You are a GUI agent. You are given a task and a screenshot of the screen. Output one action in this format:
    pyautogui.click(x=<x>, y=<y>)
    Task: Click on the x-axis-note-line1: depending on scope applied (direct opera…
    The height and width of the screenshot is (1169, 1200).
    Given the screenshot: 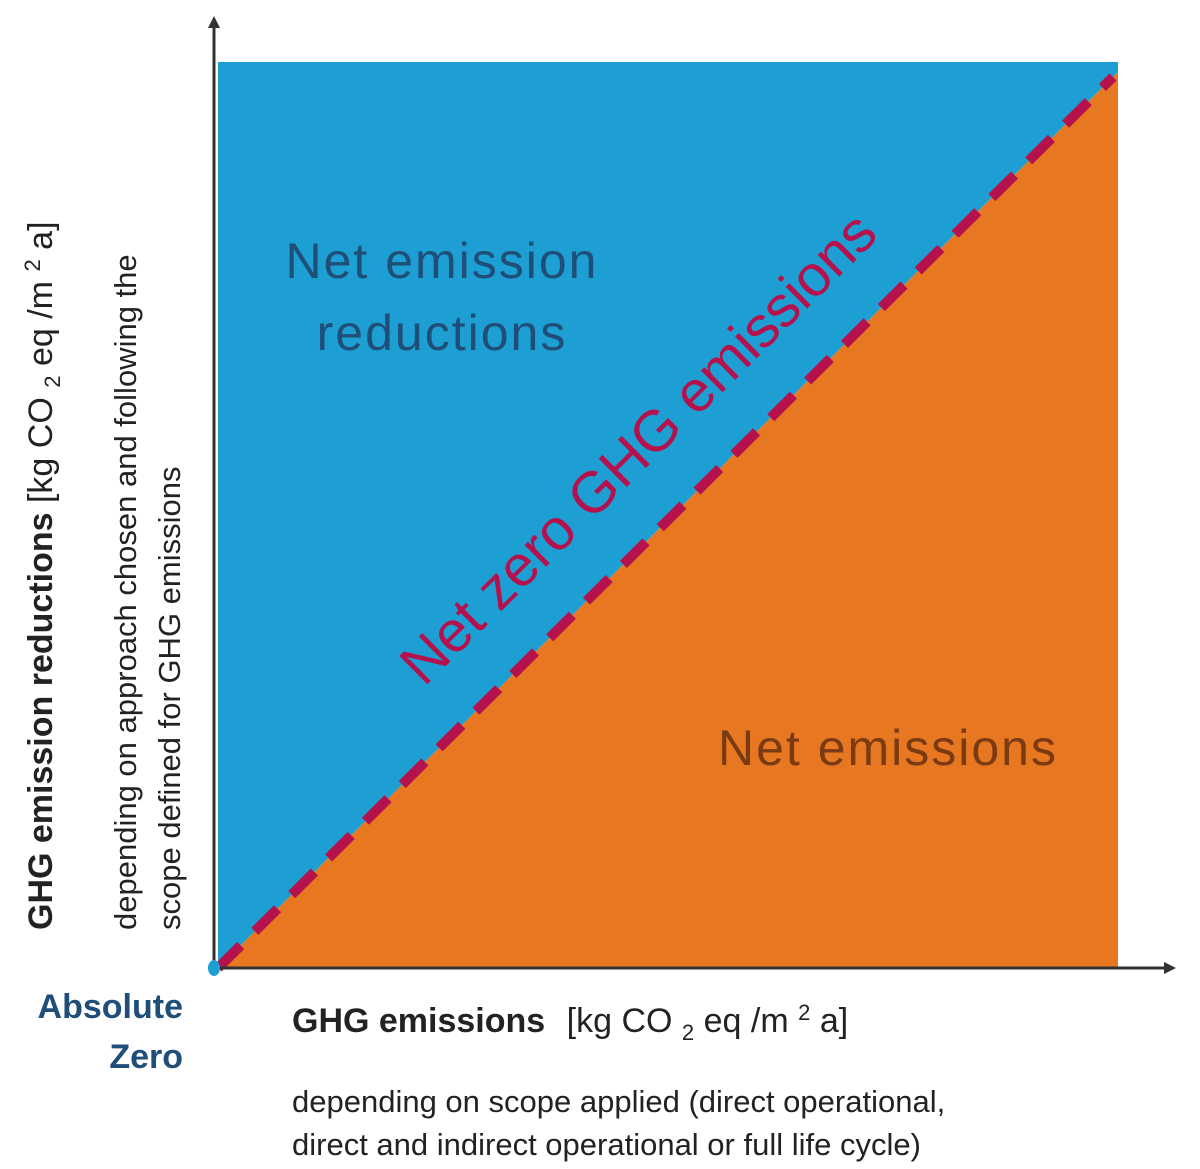 What is the action you would take?
    pyautogui.click(x=618, y=1101)
    